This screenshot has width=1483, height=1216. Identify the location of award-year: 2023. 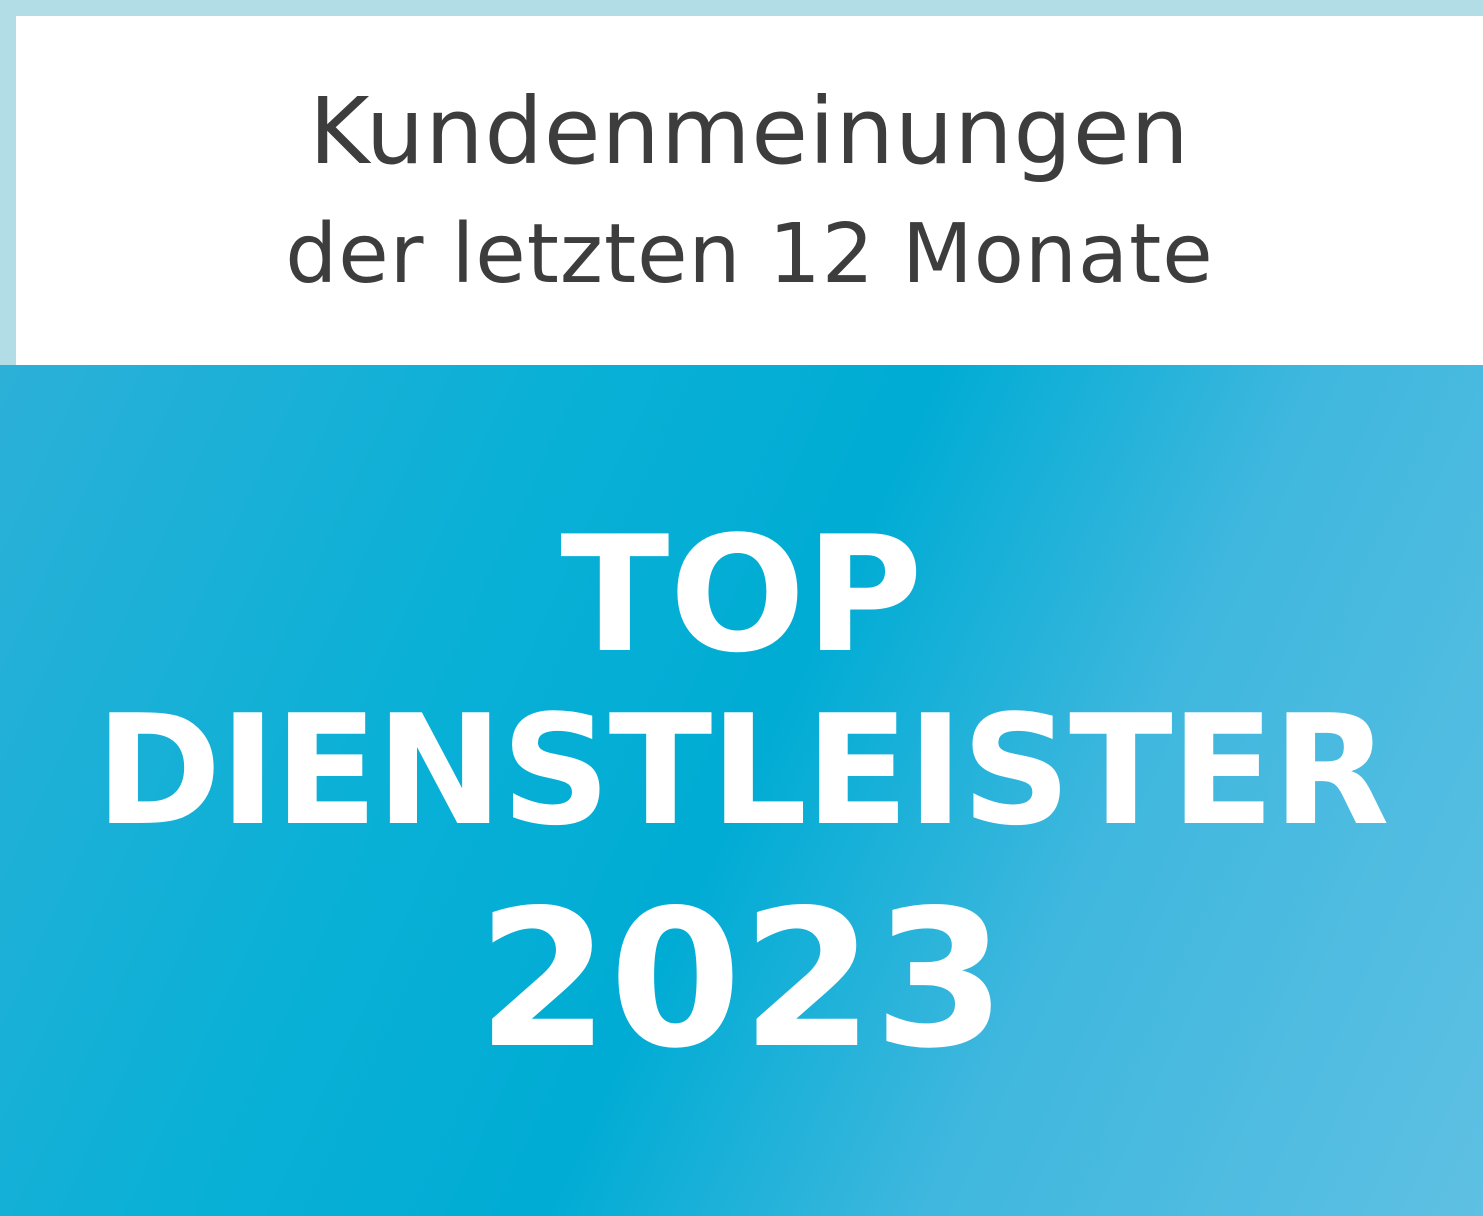
(741, 979).